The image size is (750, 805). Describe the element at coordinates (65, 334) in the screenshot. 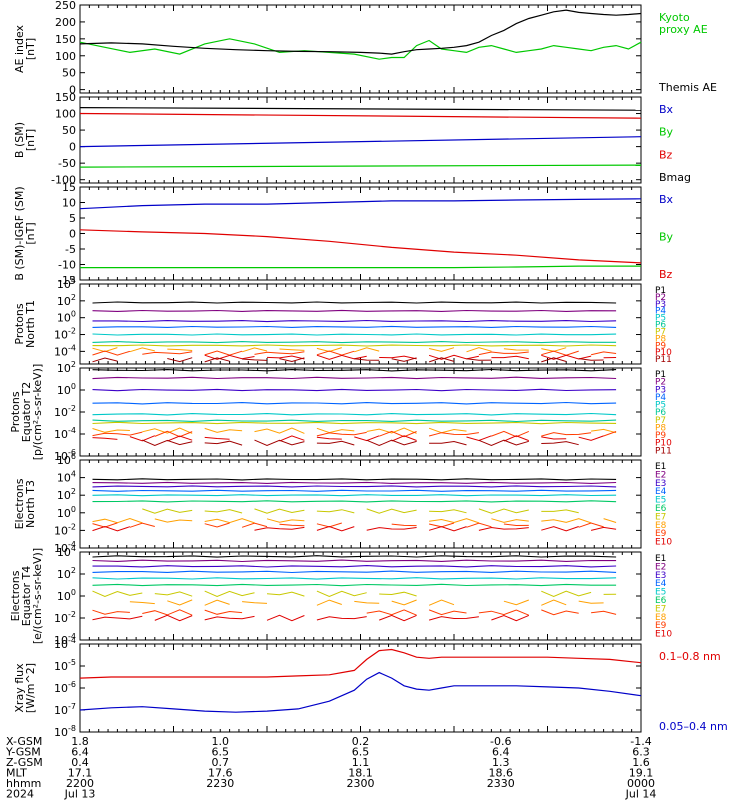

I see `y-tick-label-3-3: 10-2` at that location.